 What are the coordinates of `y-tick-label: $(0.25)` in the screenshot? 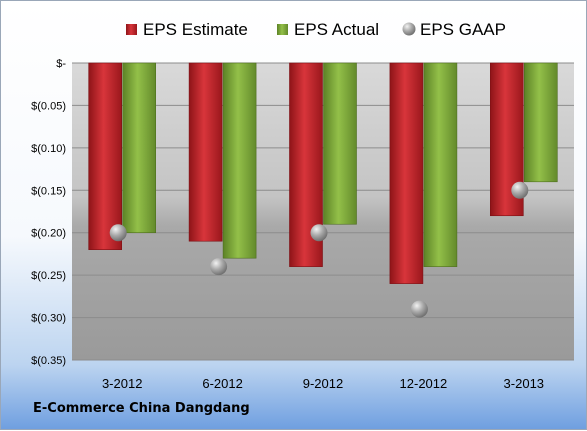 It's located at (48, 276).